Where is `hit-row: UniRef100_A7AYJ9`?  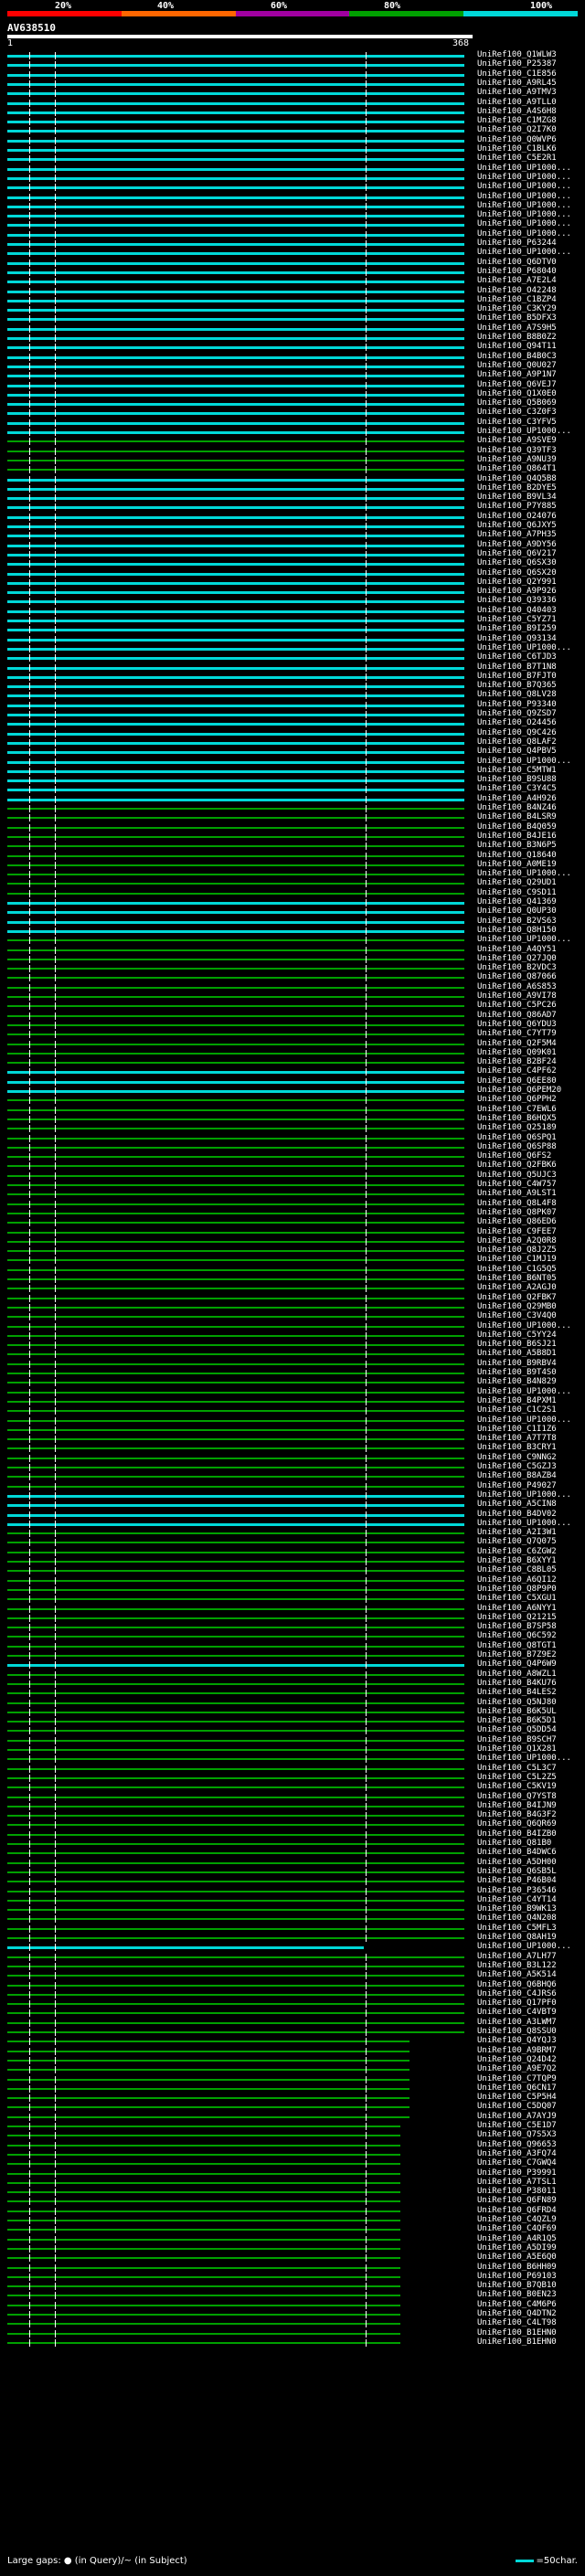
hit-row: UniRef100_A7AYJ9 is located at coordinates (293, 2117).